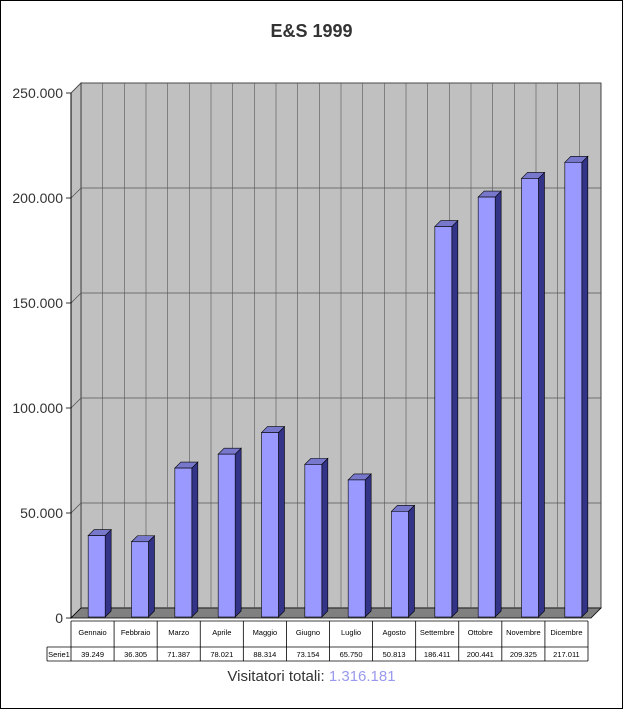 The width and height of the screenshot is (623, 709). Describe the element at coordinates (264, 654) in the screenshot. I see `table-value: 88.314` at that location.